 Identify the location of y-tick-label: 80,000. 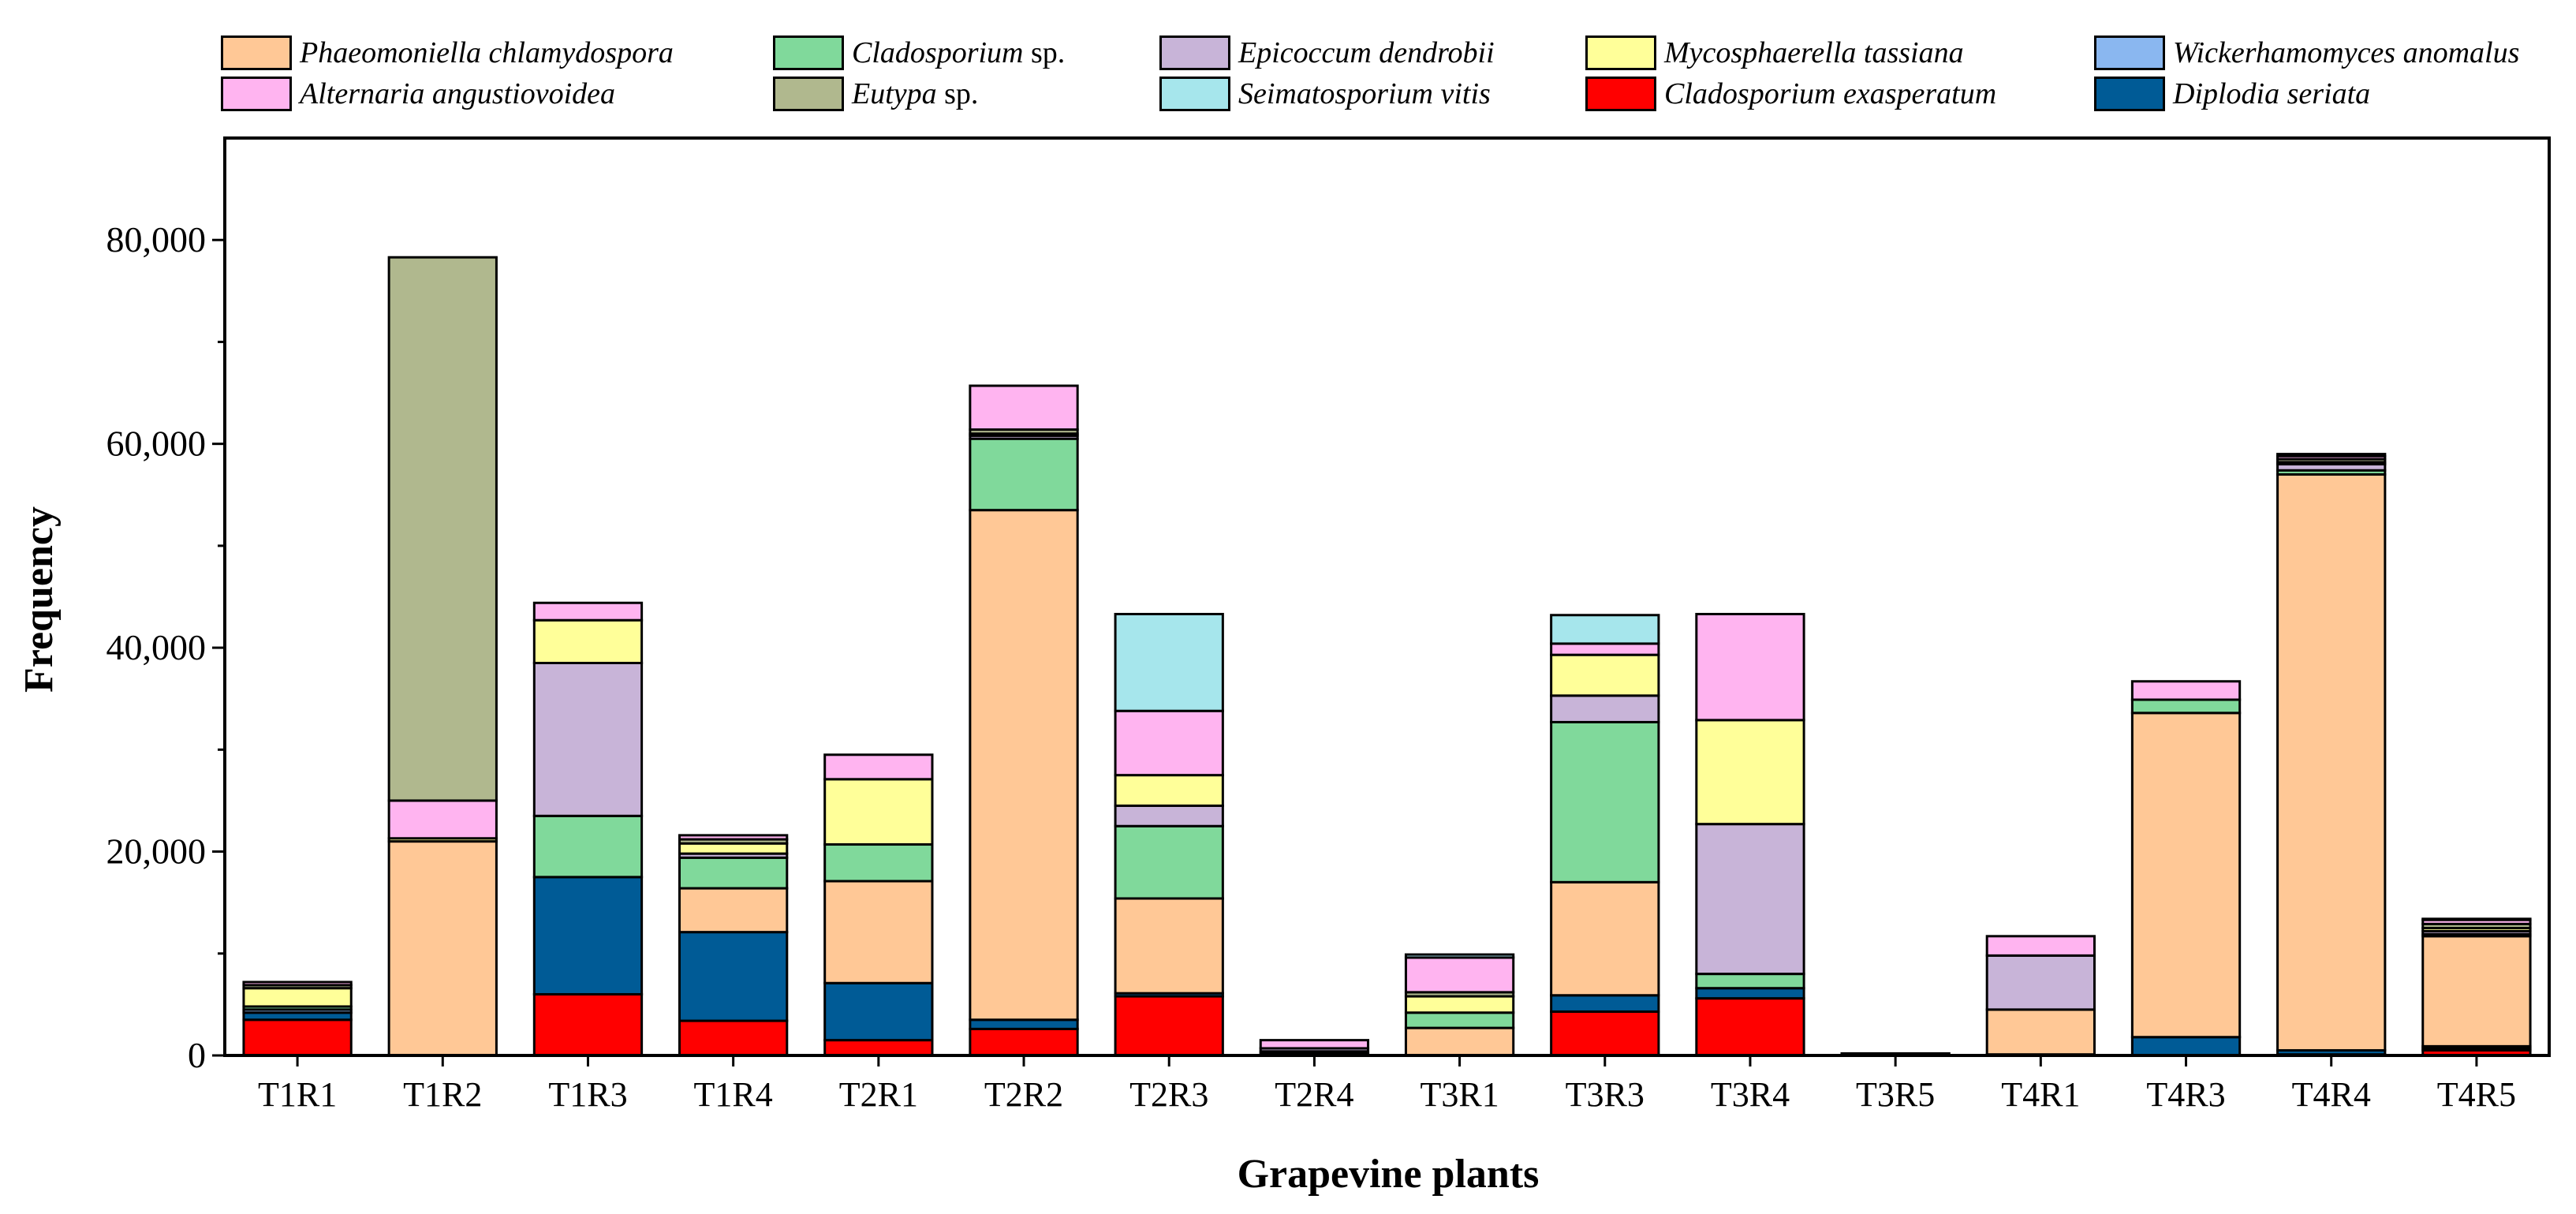
(156, 239).